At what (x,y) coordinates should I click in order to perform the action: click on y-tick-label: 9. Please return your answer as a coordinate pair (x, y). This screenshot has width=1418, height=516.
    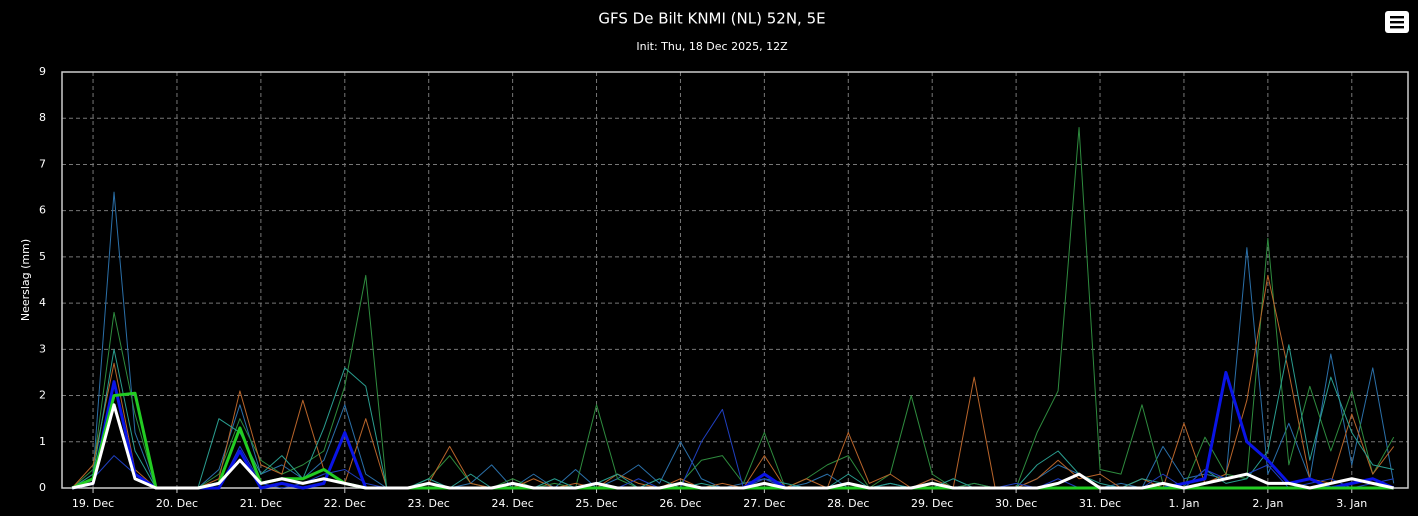
    Looking at the image, I should click on (42, 71).